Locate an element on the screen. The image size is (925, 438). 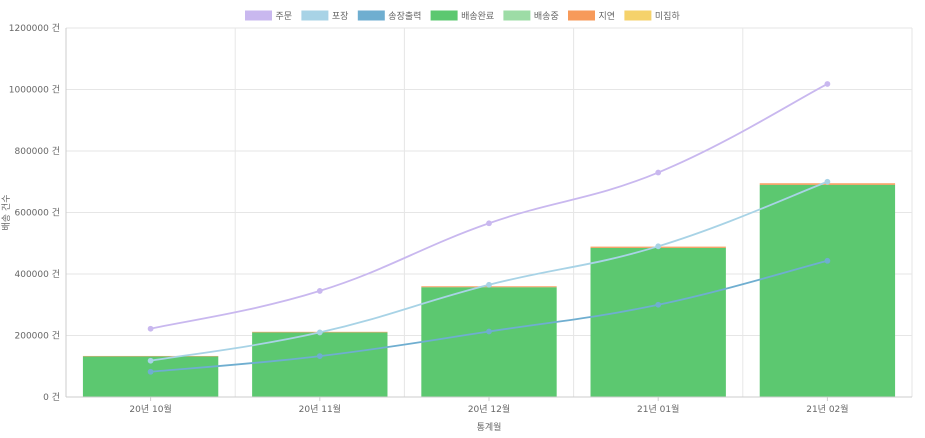
legend: 주문 포장 송장출력 배송완료 배송중 지연 미집하 is located at coordinates (463, 16).